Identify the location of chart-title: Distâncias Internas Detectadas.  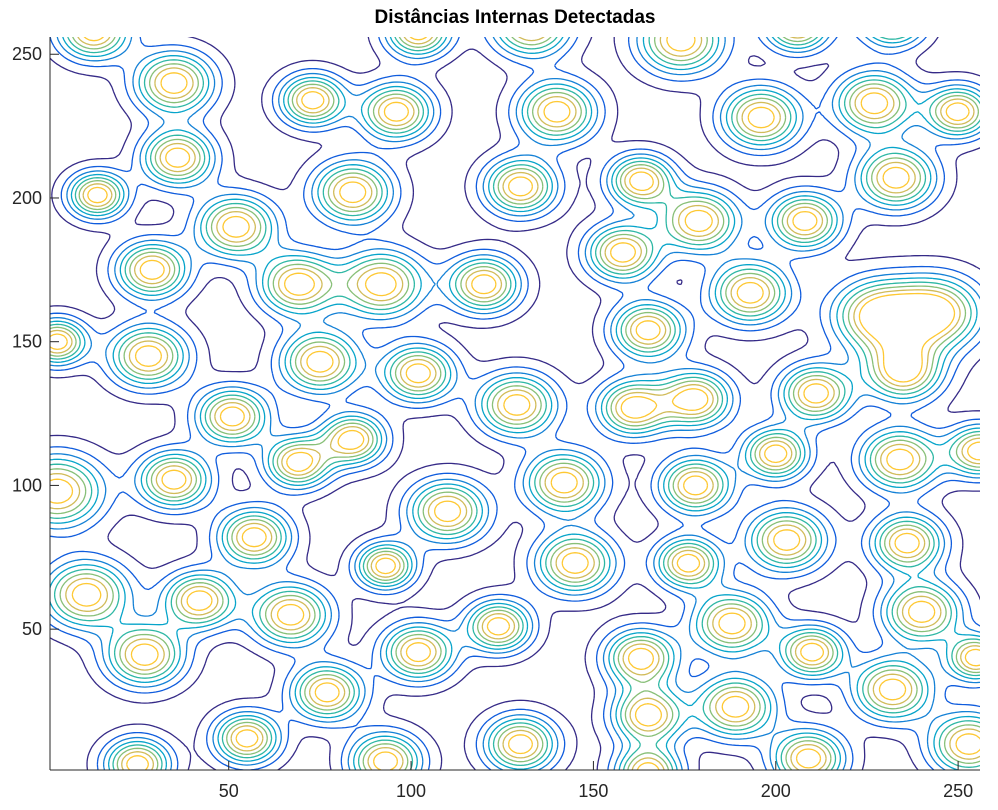
(515, 17).